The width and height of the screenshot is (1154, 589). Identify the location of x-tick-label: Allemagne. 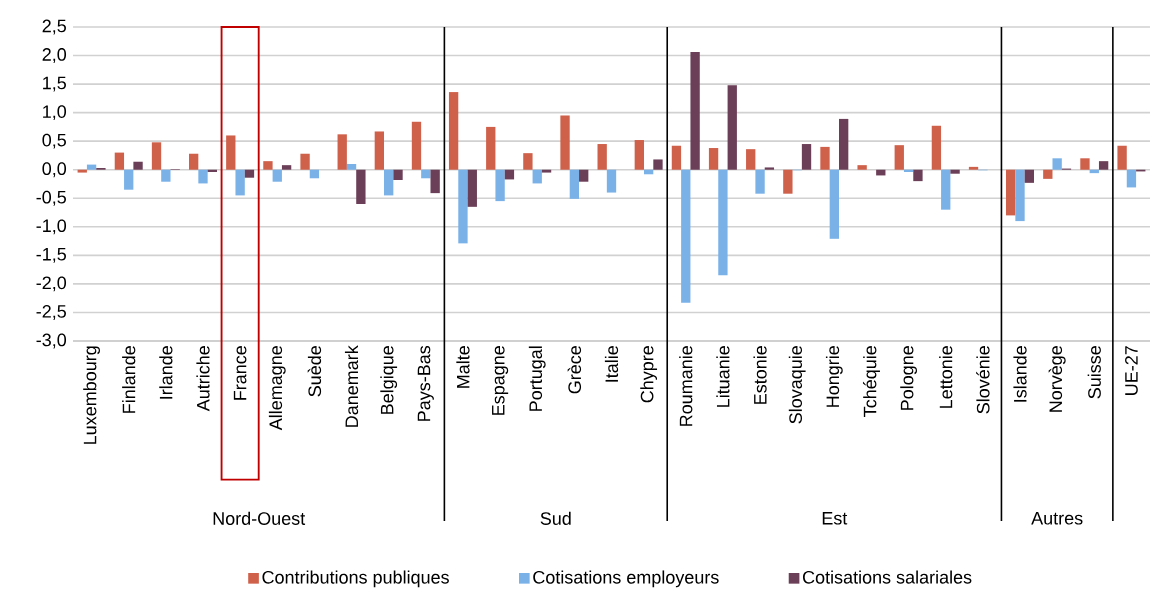
(277, 388).